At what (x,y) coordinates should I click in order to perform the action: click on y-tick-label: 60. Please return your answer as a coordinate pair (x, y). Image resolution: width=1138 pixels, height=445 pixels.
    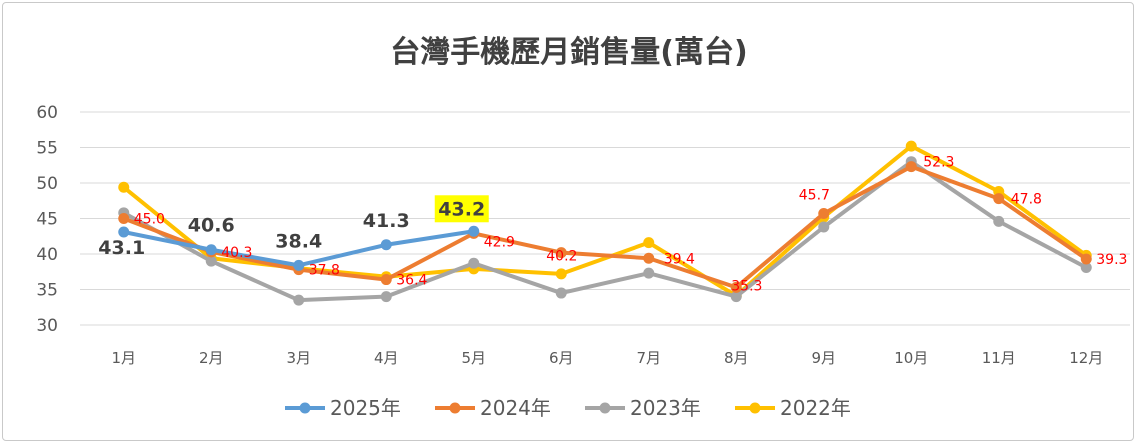
    Looking at the image, I should click on (47, 113).